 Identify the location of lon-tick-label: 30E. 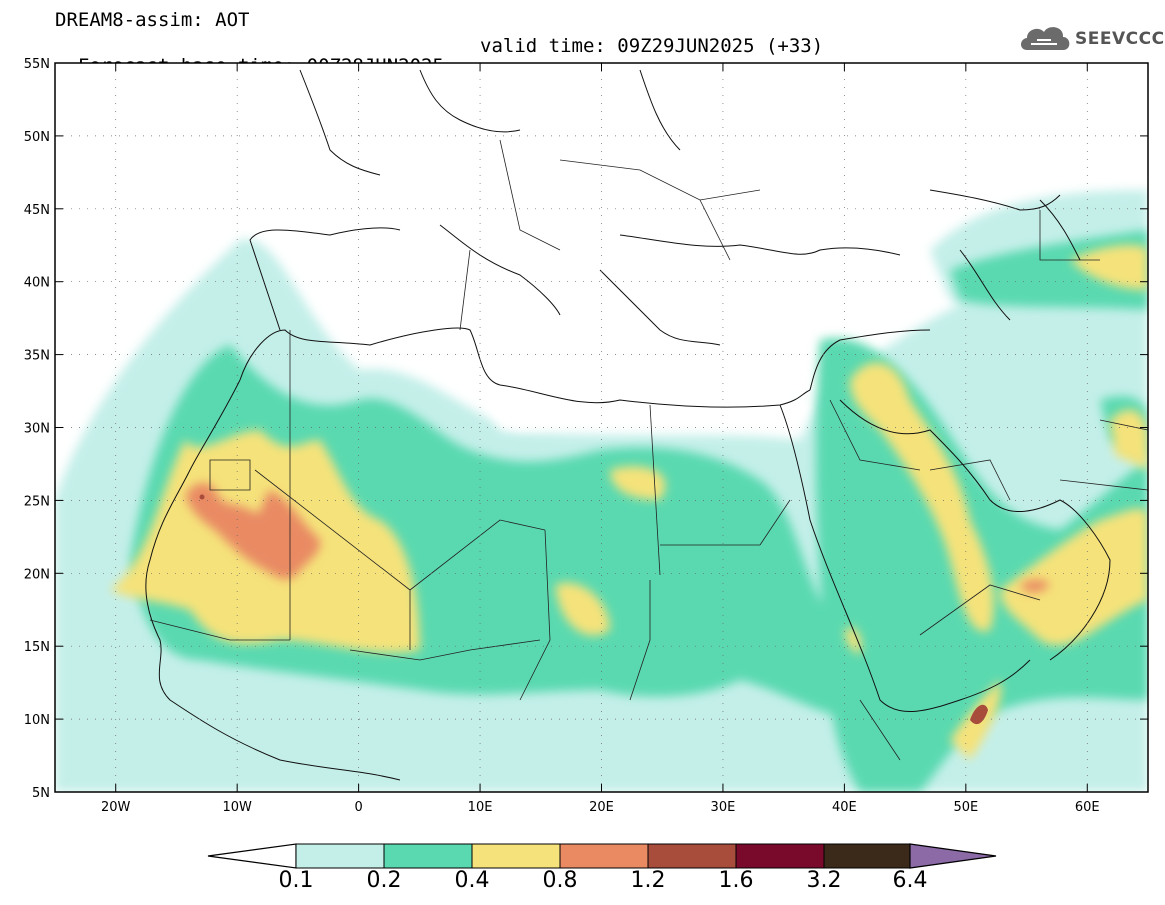
(723, 807).